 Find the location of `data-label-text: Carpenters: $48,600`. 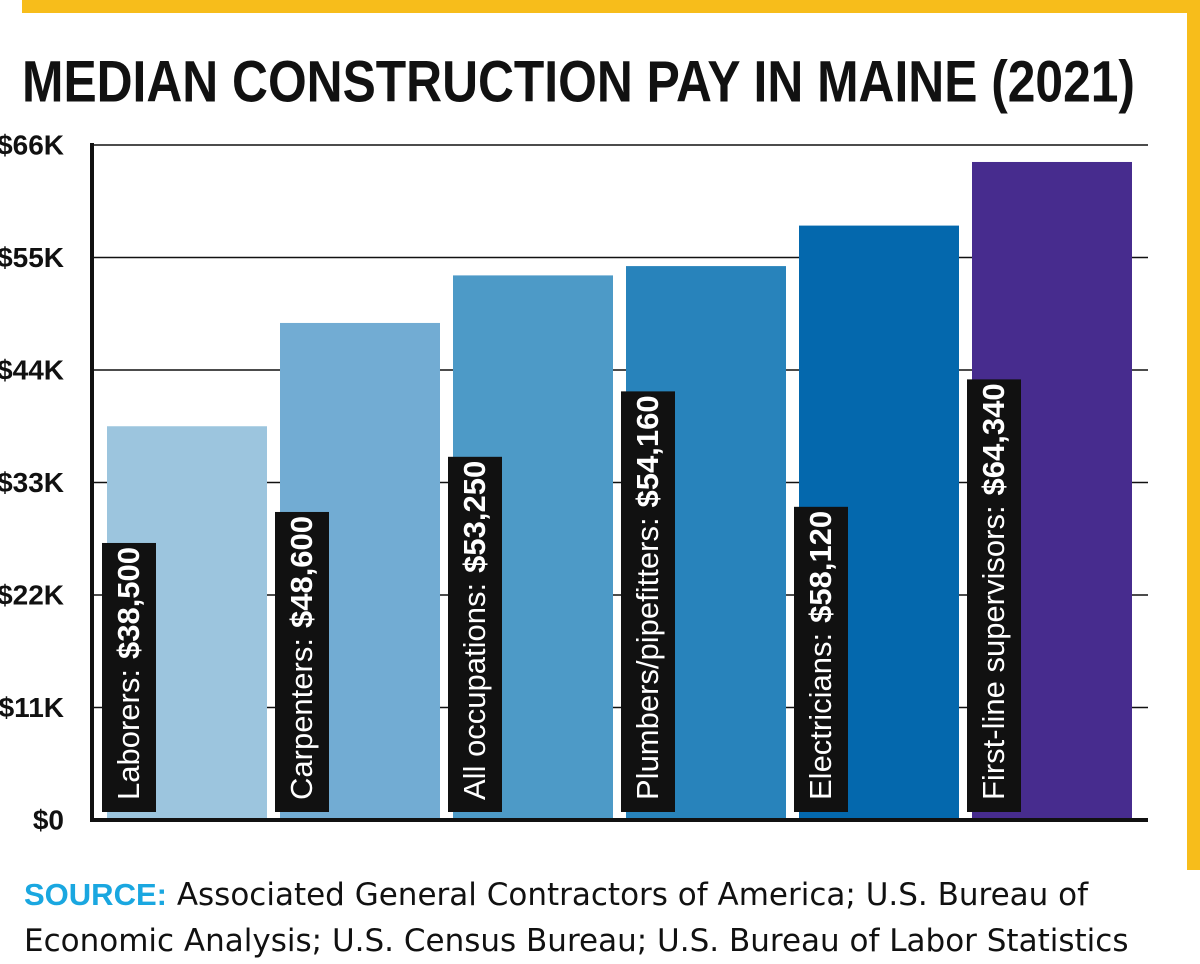

data-label-text: Carpenters: $48,600 is located at coordinates (301, 658).